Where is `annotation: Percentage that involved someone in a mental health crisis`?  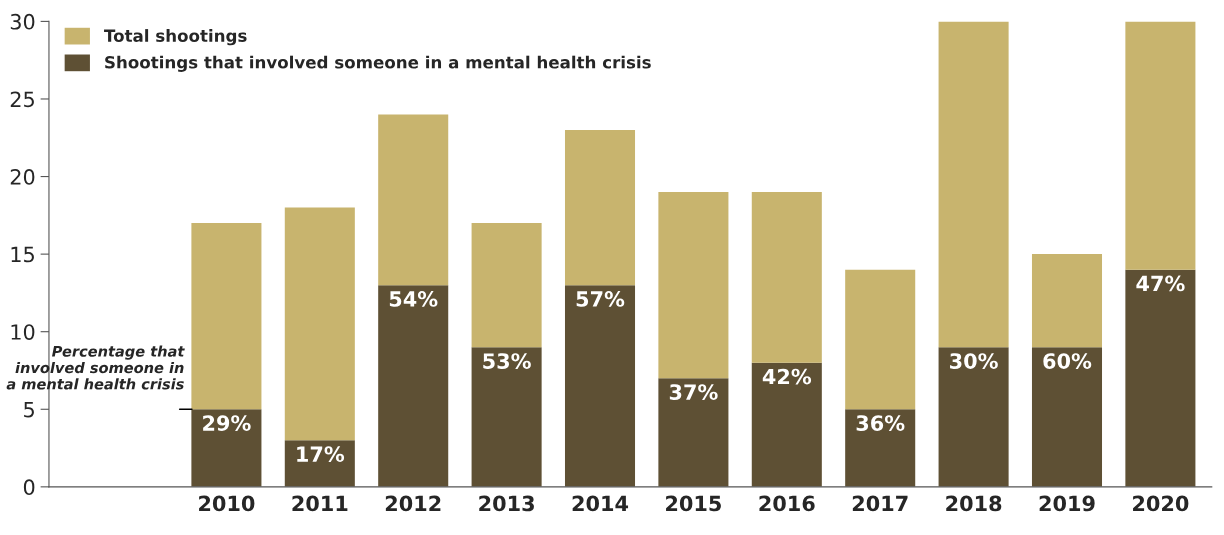
annotation: Percentage that involved someone in a mental health crisis is located at coordinates (95, 367).